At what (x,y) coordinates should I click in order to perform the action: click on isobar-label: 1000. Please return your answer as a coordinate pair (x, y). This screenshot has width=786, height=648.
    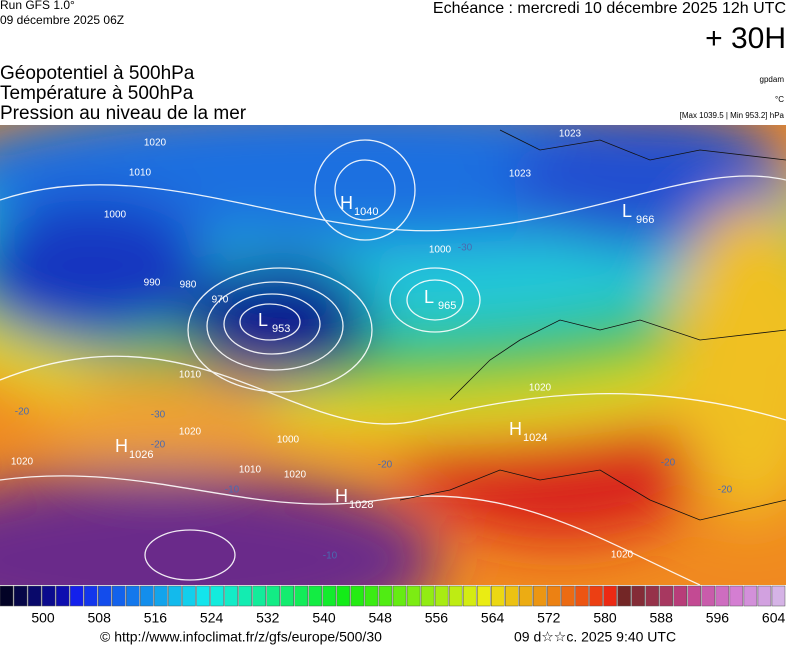
    Looking at the image, I should click on (115, 215).